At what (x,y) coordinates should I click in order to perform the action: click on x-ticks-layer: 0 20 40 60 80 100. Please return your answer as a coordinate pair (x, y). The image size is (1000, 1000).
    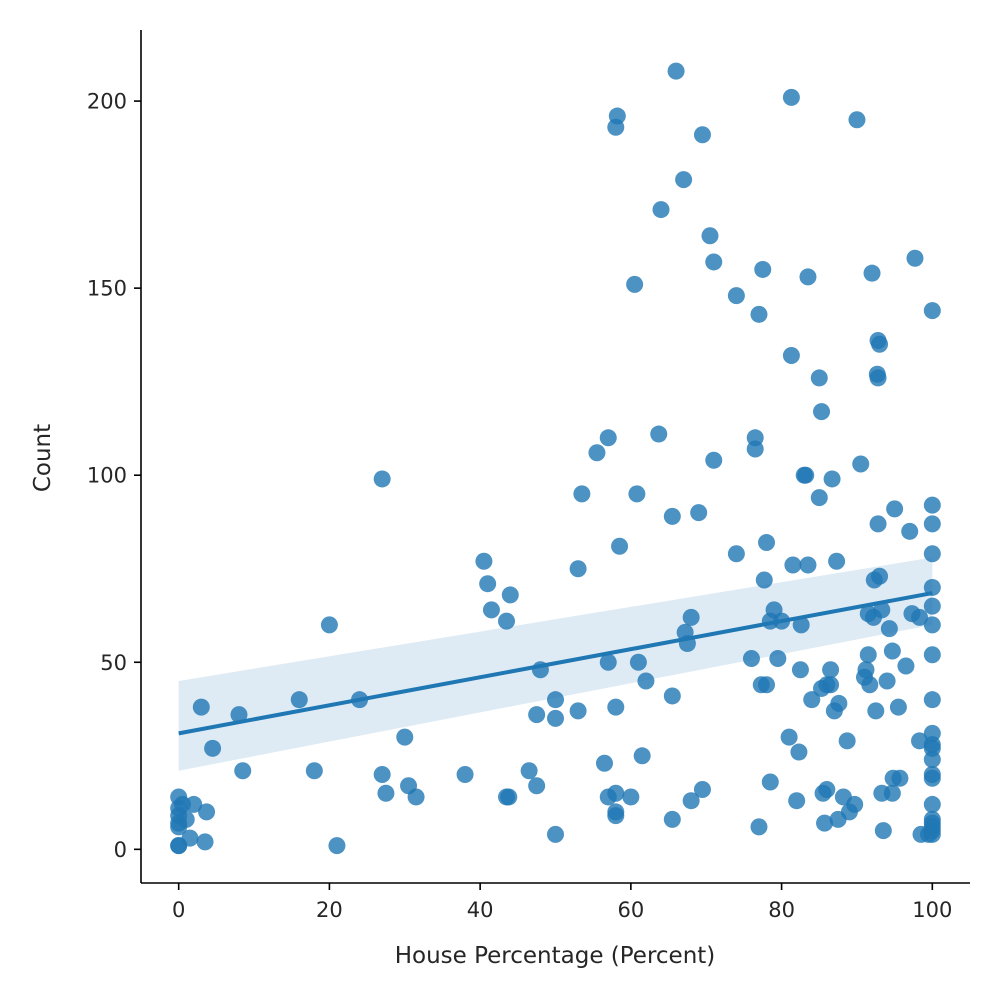
    Looking at the image, I should click on (562, 902).